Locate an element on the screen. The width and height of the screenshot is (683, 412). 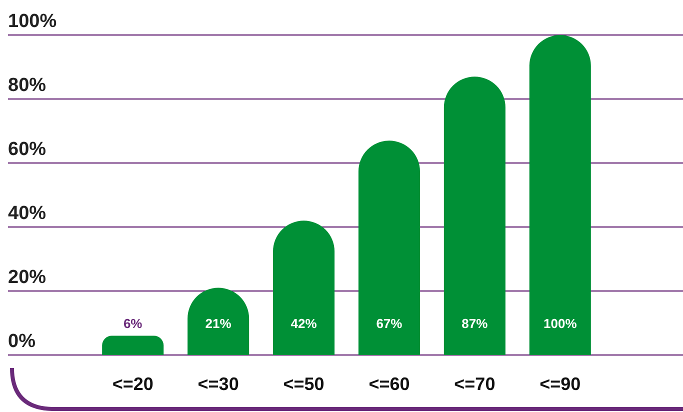
y-tick-label: 60% is located at coordinates (27, 149).